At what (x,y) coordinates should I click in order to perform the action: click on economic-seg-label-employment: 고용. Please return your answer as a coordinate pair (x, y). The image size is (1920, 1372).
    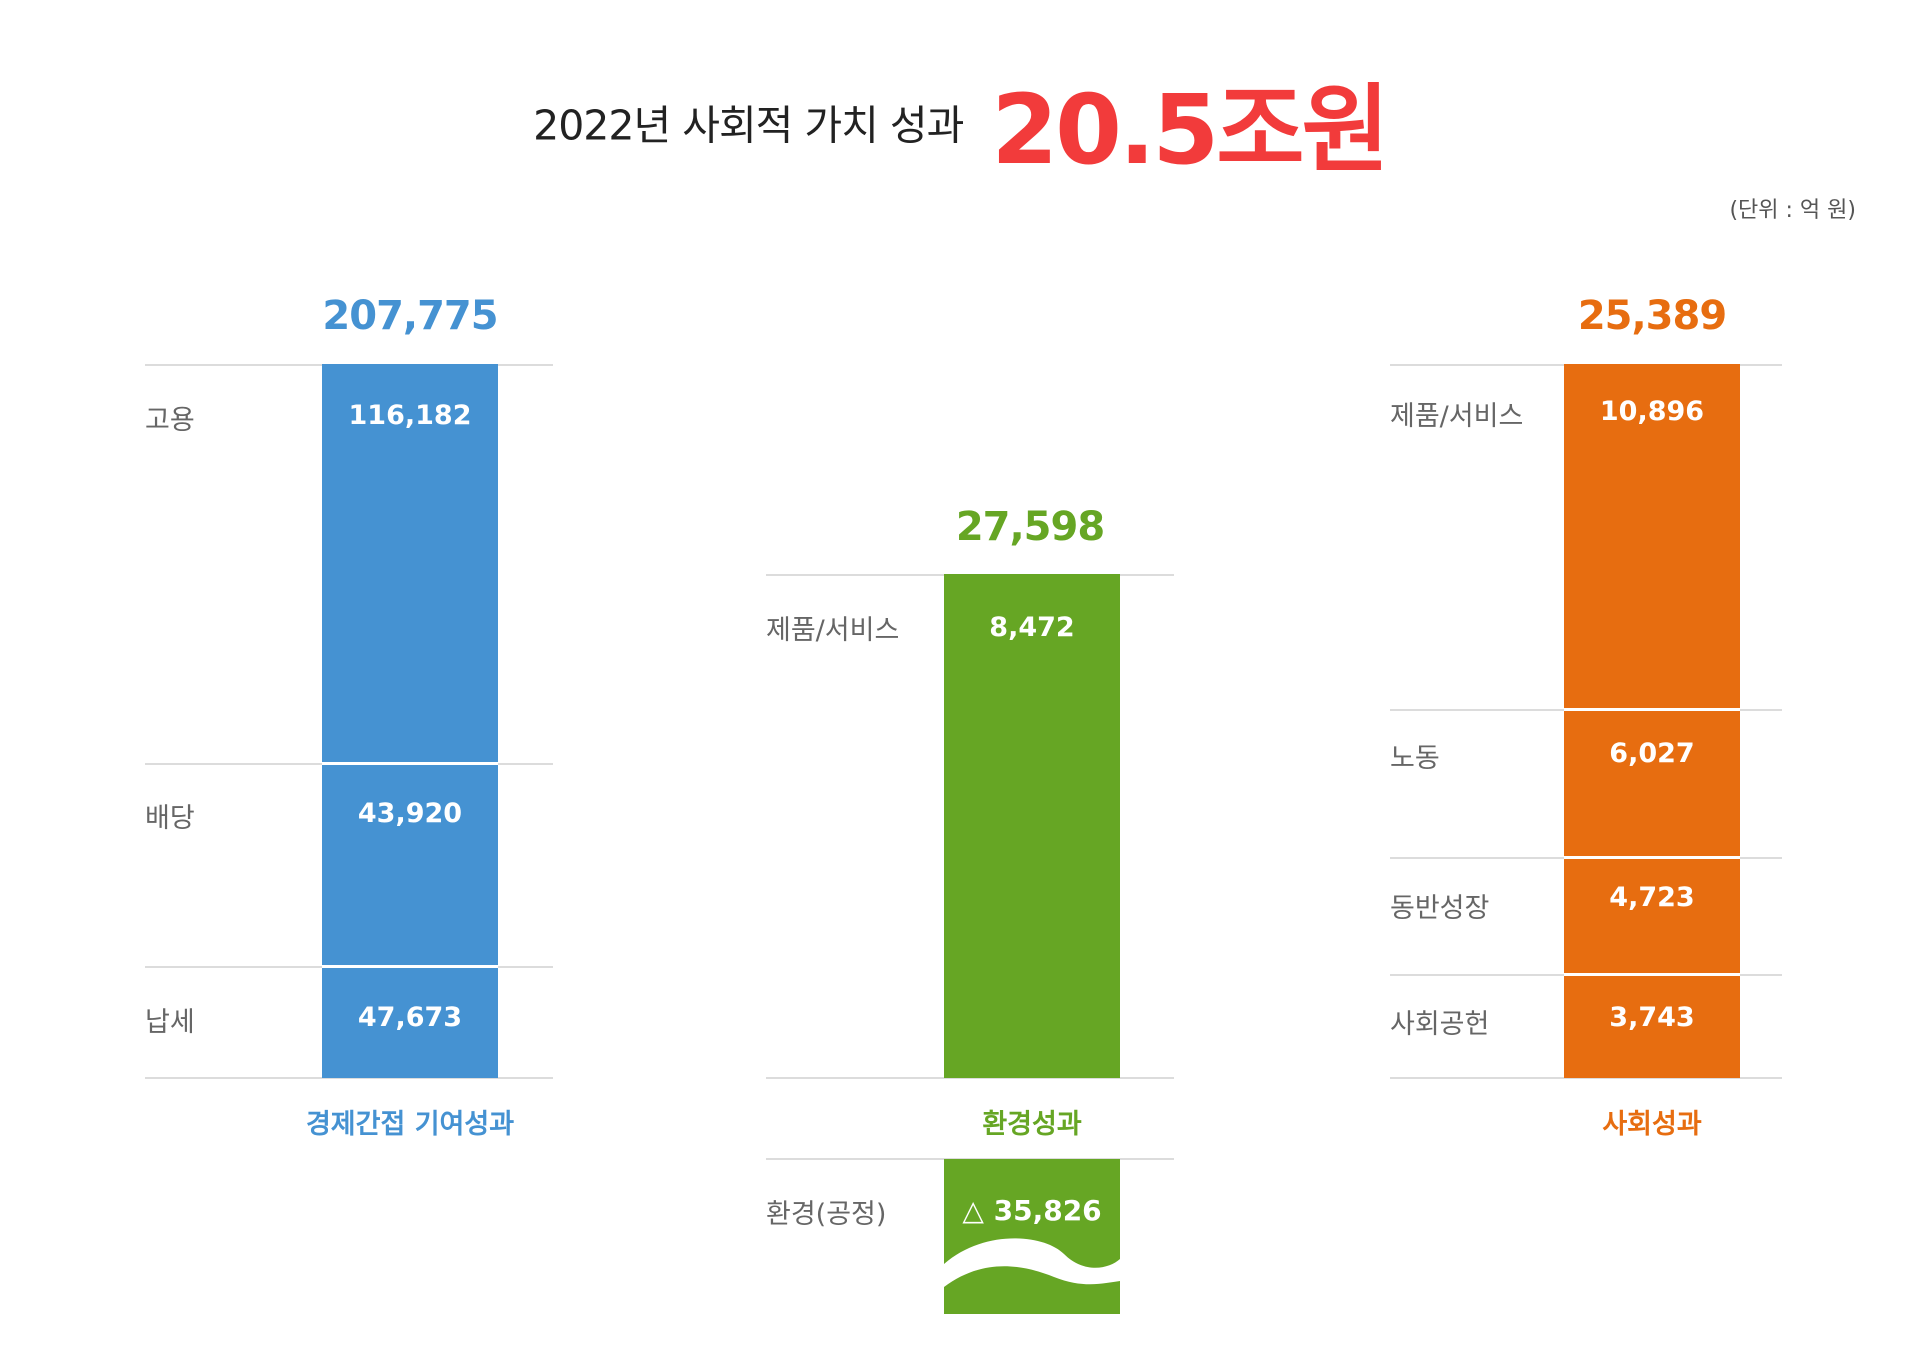
    Looking at the image, I should click on (170, 420).